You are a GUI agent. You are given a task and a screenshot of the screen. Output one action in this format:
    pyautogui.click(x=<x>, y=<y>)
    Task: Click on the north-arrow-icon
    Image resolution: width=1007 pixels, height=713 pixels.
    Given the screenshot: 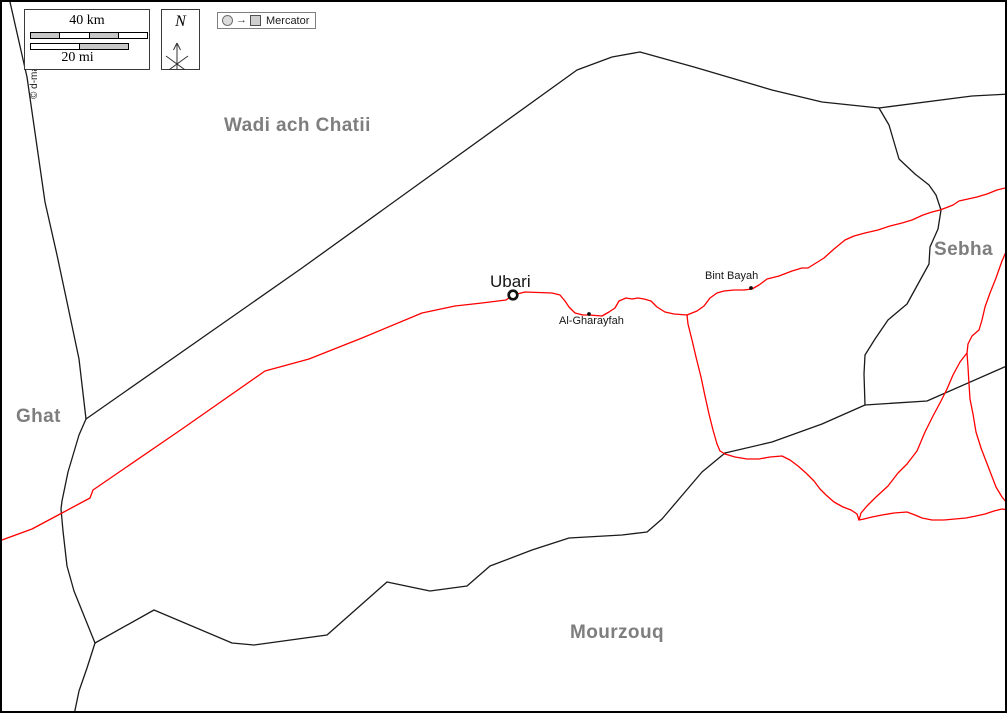 What is the action you would take?
    pyautogui.click(x=177, y=56)
    